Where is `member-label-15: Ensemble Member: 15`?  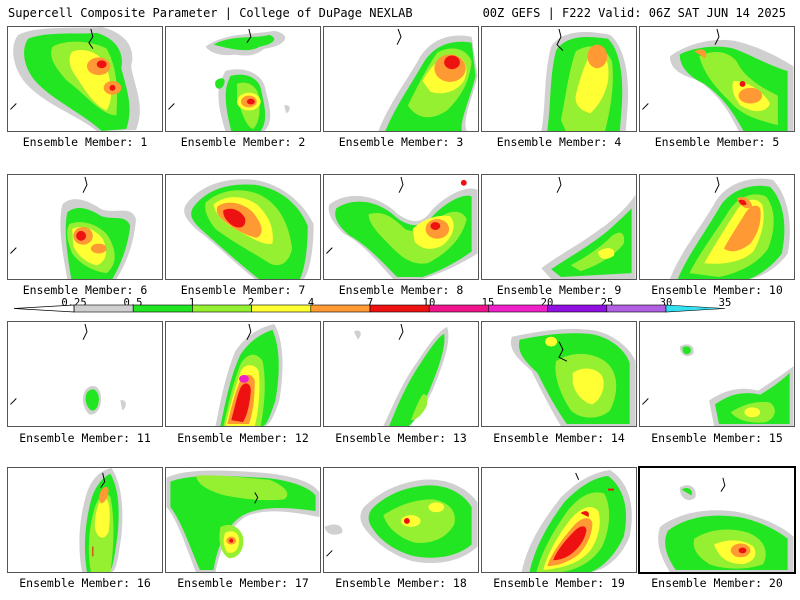
member-label-15: Ensemble Member: 15 is located at coordinates (717, 438).